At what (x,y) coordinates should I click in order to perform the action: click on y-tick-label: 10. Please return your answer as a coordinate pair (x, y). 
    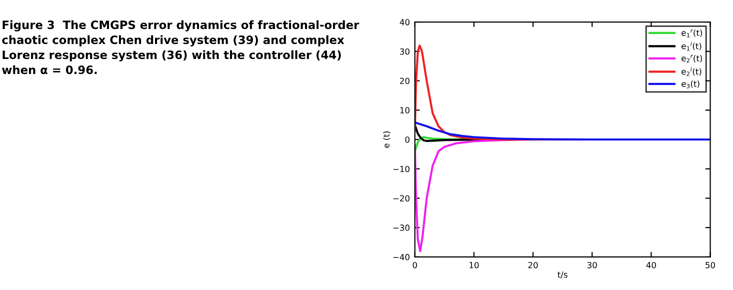
    Looking at the image, I should click on (405, 110).